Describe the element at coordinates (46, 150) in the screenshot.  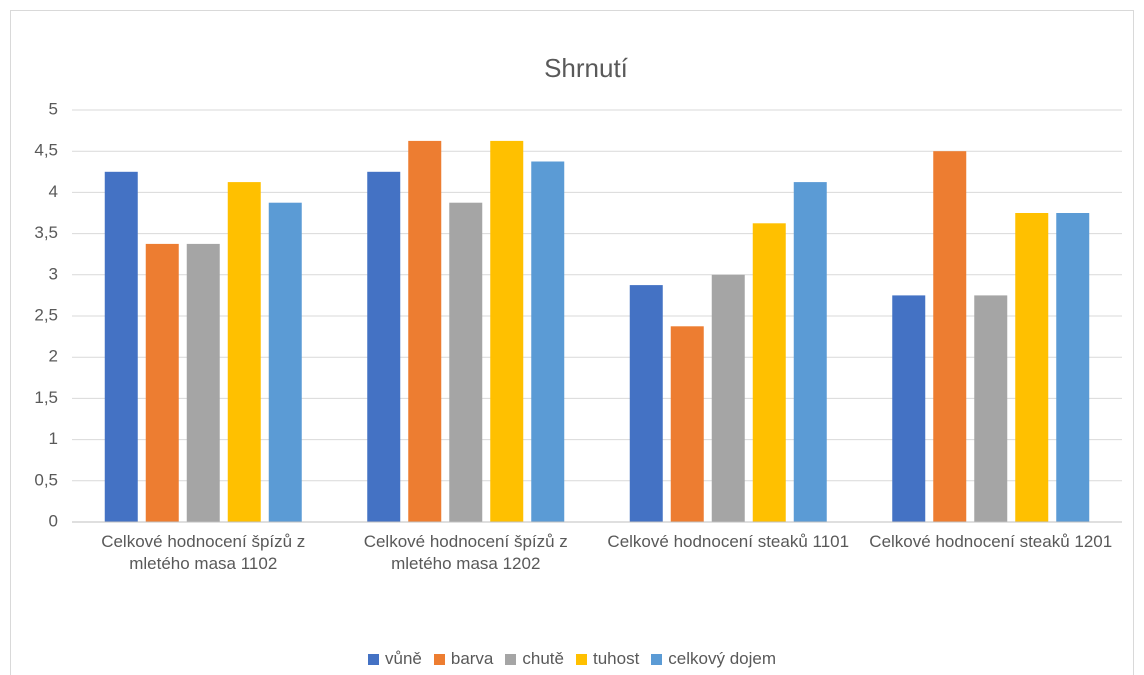
I see `y-tick-label: 4,5` at that location.